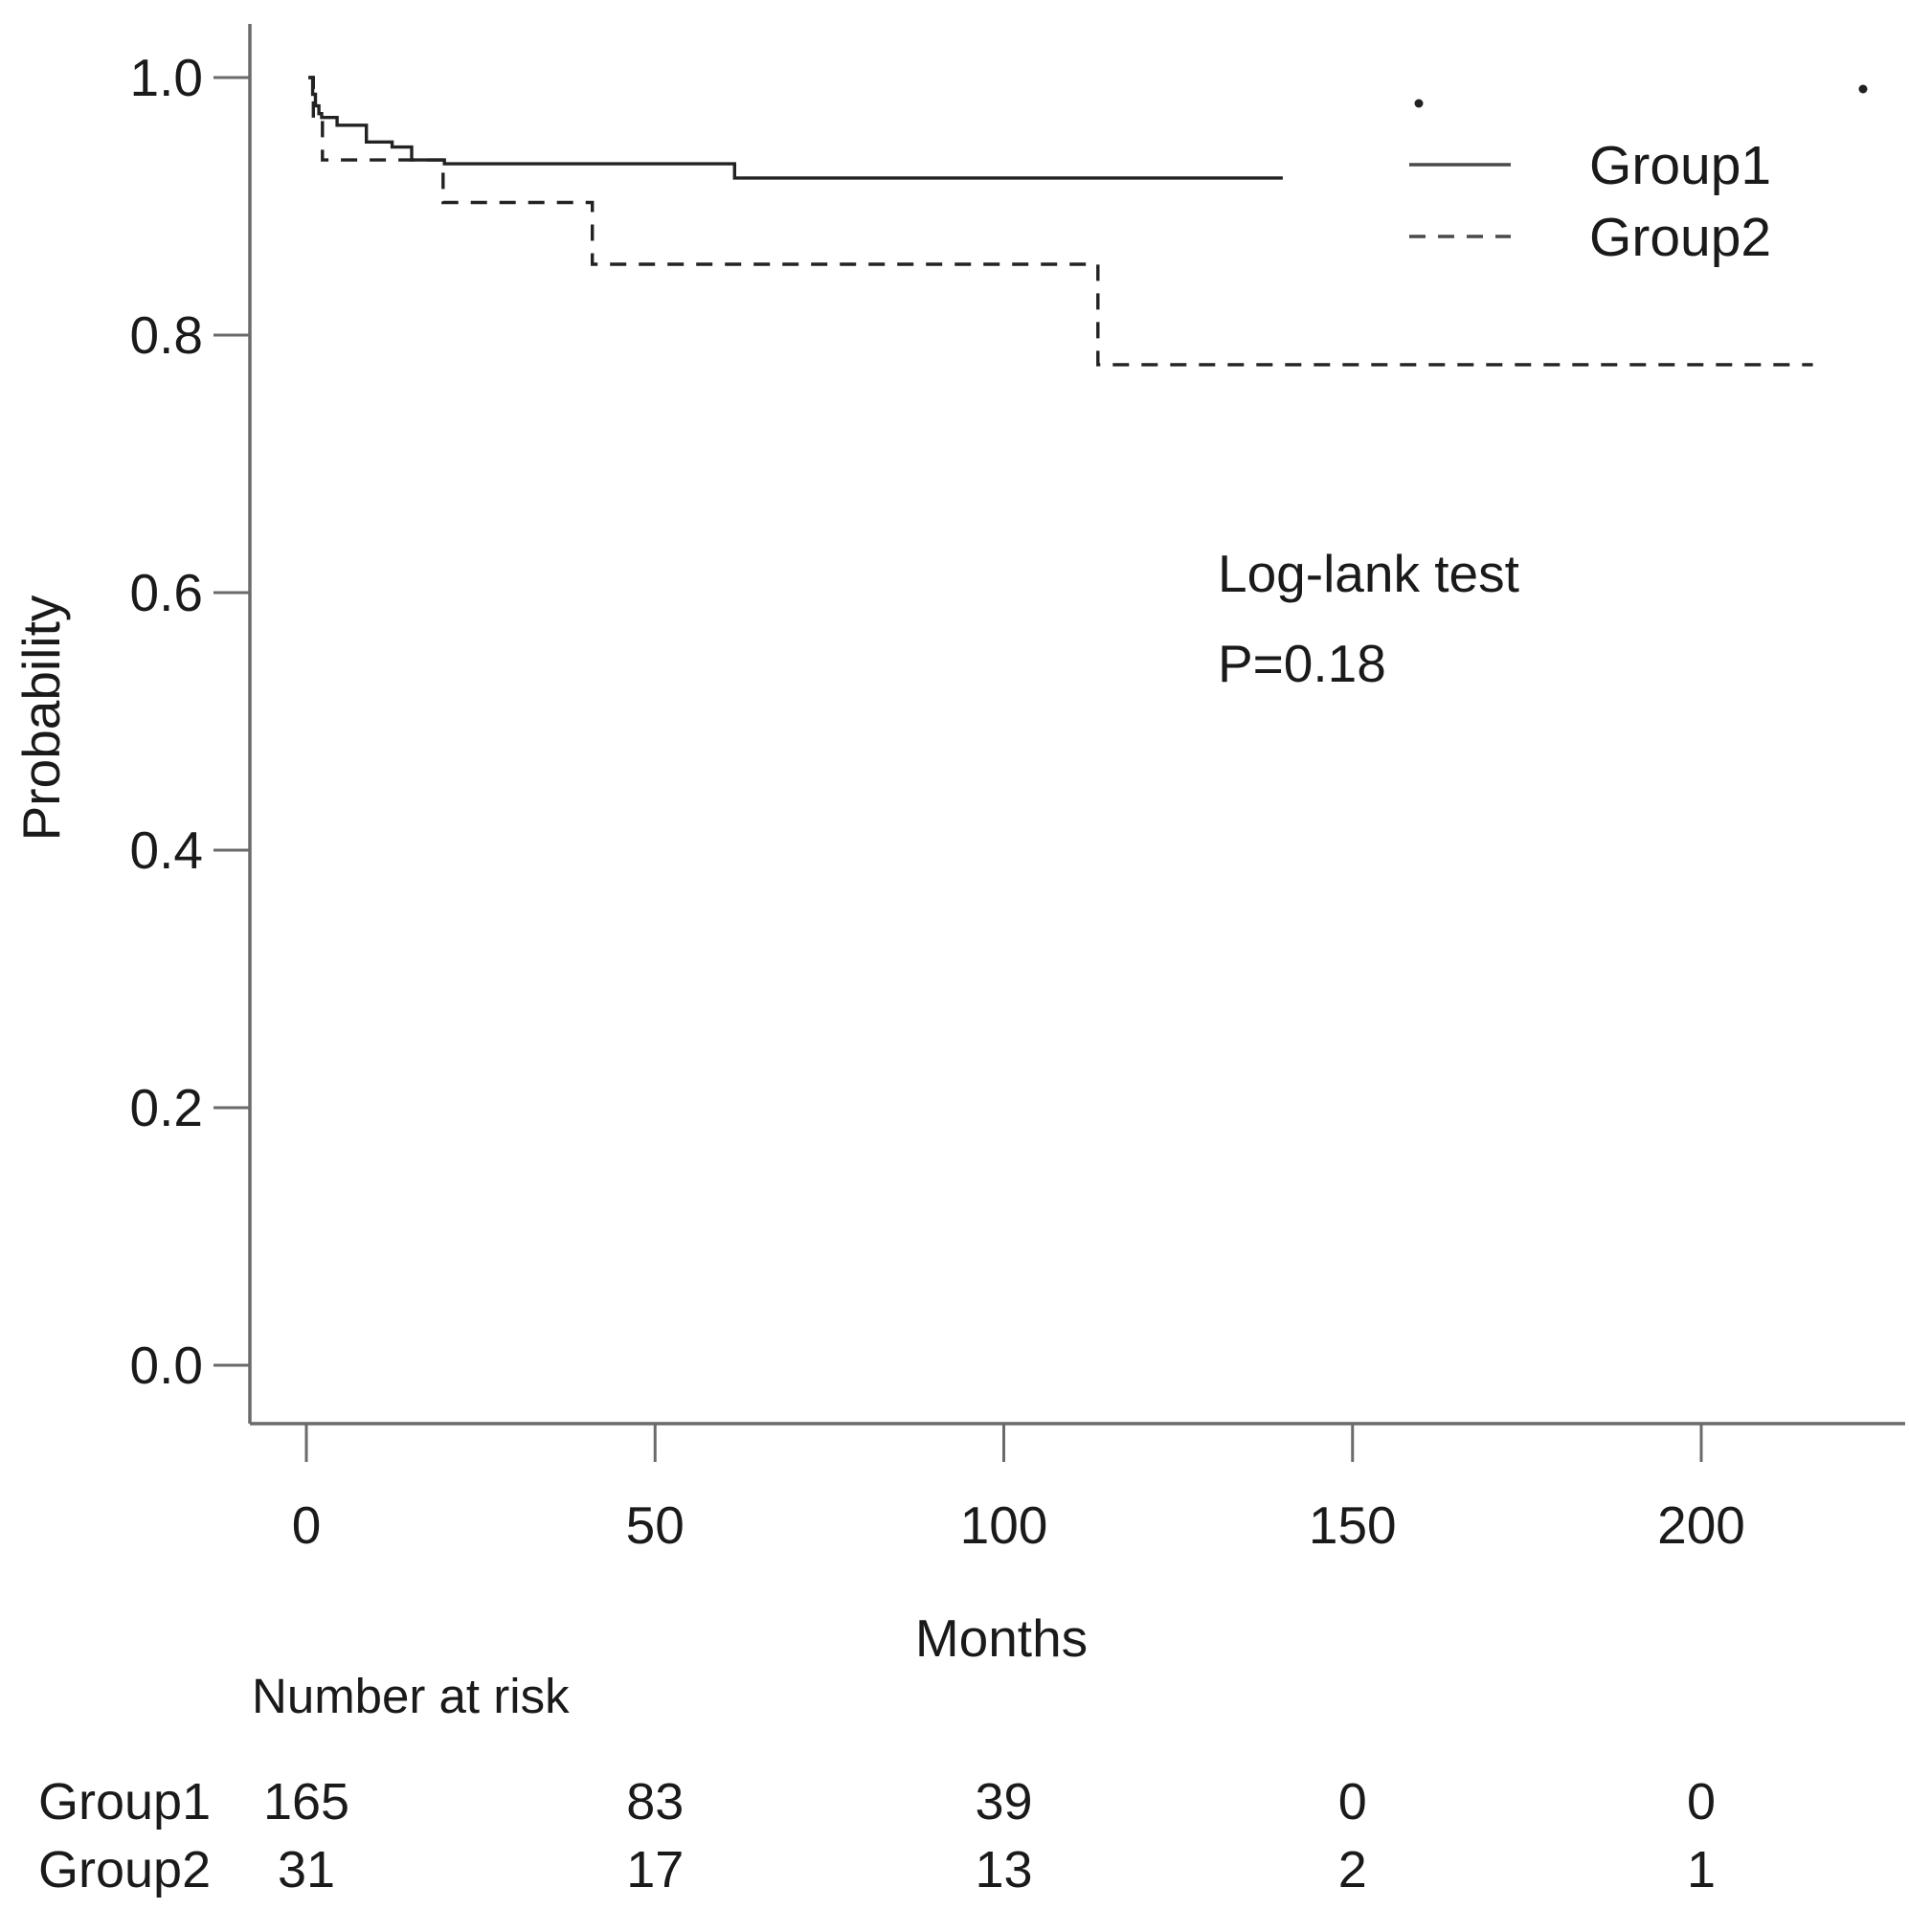 The image size is (1909, 1932). What do you see at coordinates (656, 1525) in the screenshot?
I see `x-tick-label: 50` at bounding box center [656, 1525].